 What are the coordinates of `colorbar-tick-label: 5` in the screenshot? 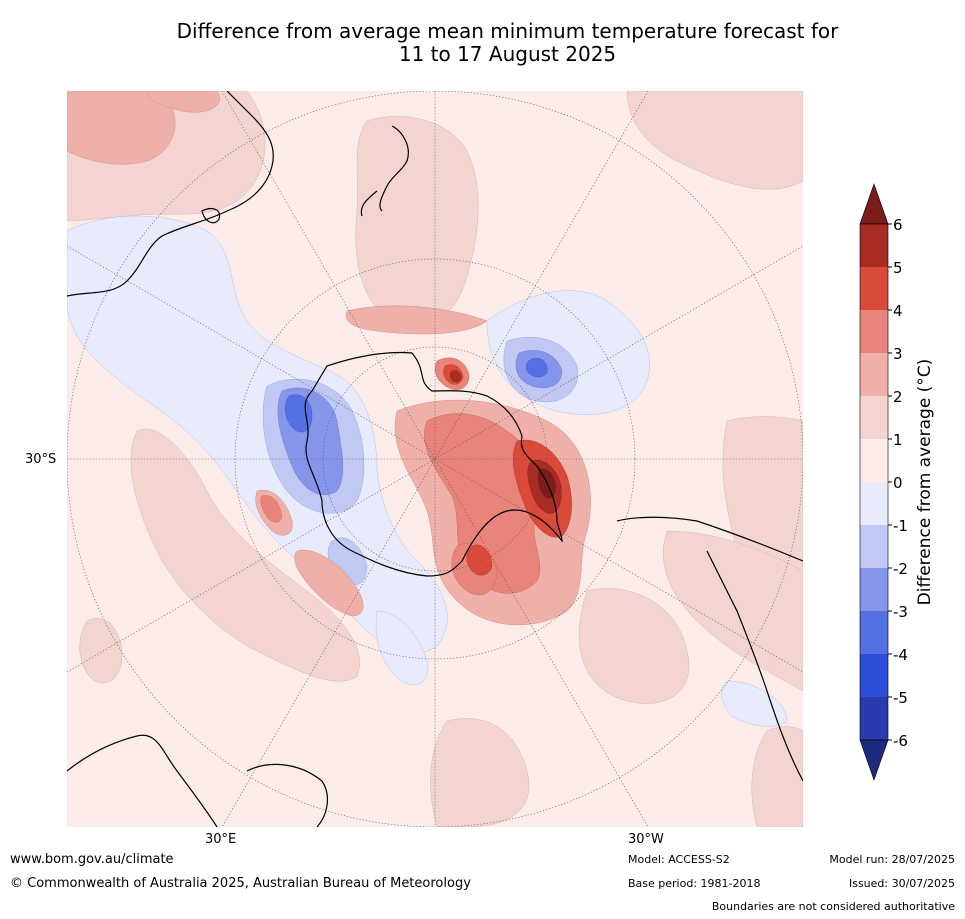 It's located at (898, 268).